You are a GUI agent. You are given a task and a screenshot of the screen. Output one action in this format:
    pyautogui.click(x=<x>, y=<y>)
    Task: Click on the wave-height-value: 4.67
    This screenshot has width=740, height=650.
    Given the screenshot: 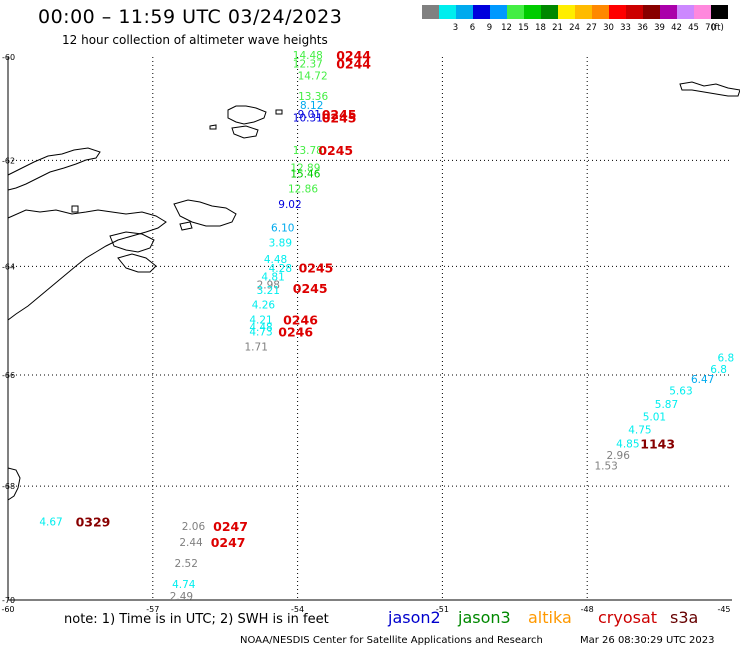 What is the action you would take?
    pyautogui.click(x=50, y=522)
    